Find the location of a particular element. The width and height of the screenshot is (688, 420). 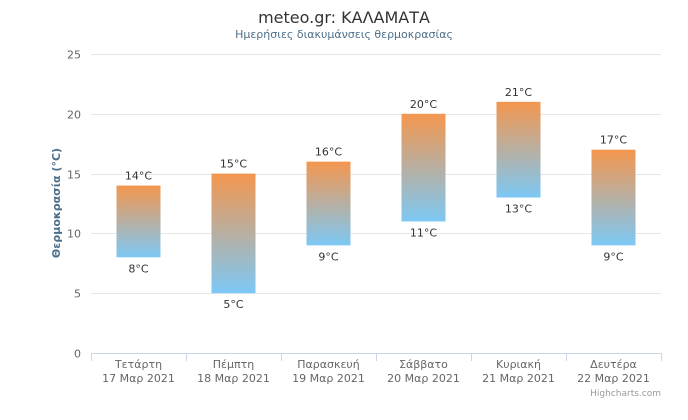

high-data-label: 16°C is located at coordinates (328, 152).